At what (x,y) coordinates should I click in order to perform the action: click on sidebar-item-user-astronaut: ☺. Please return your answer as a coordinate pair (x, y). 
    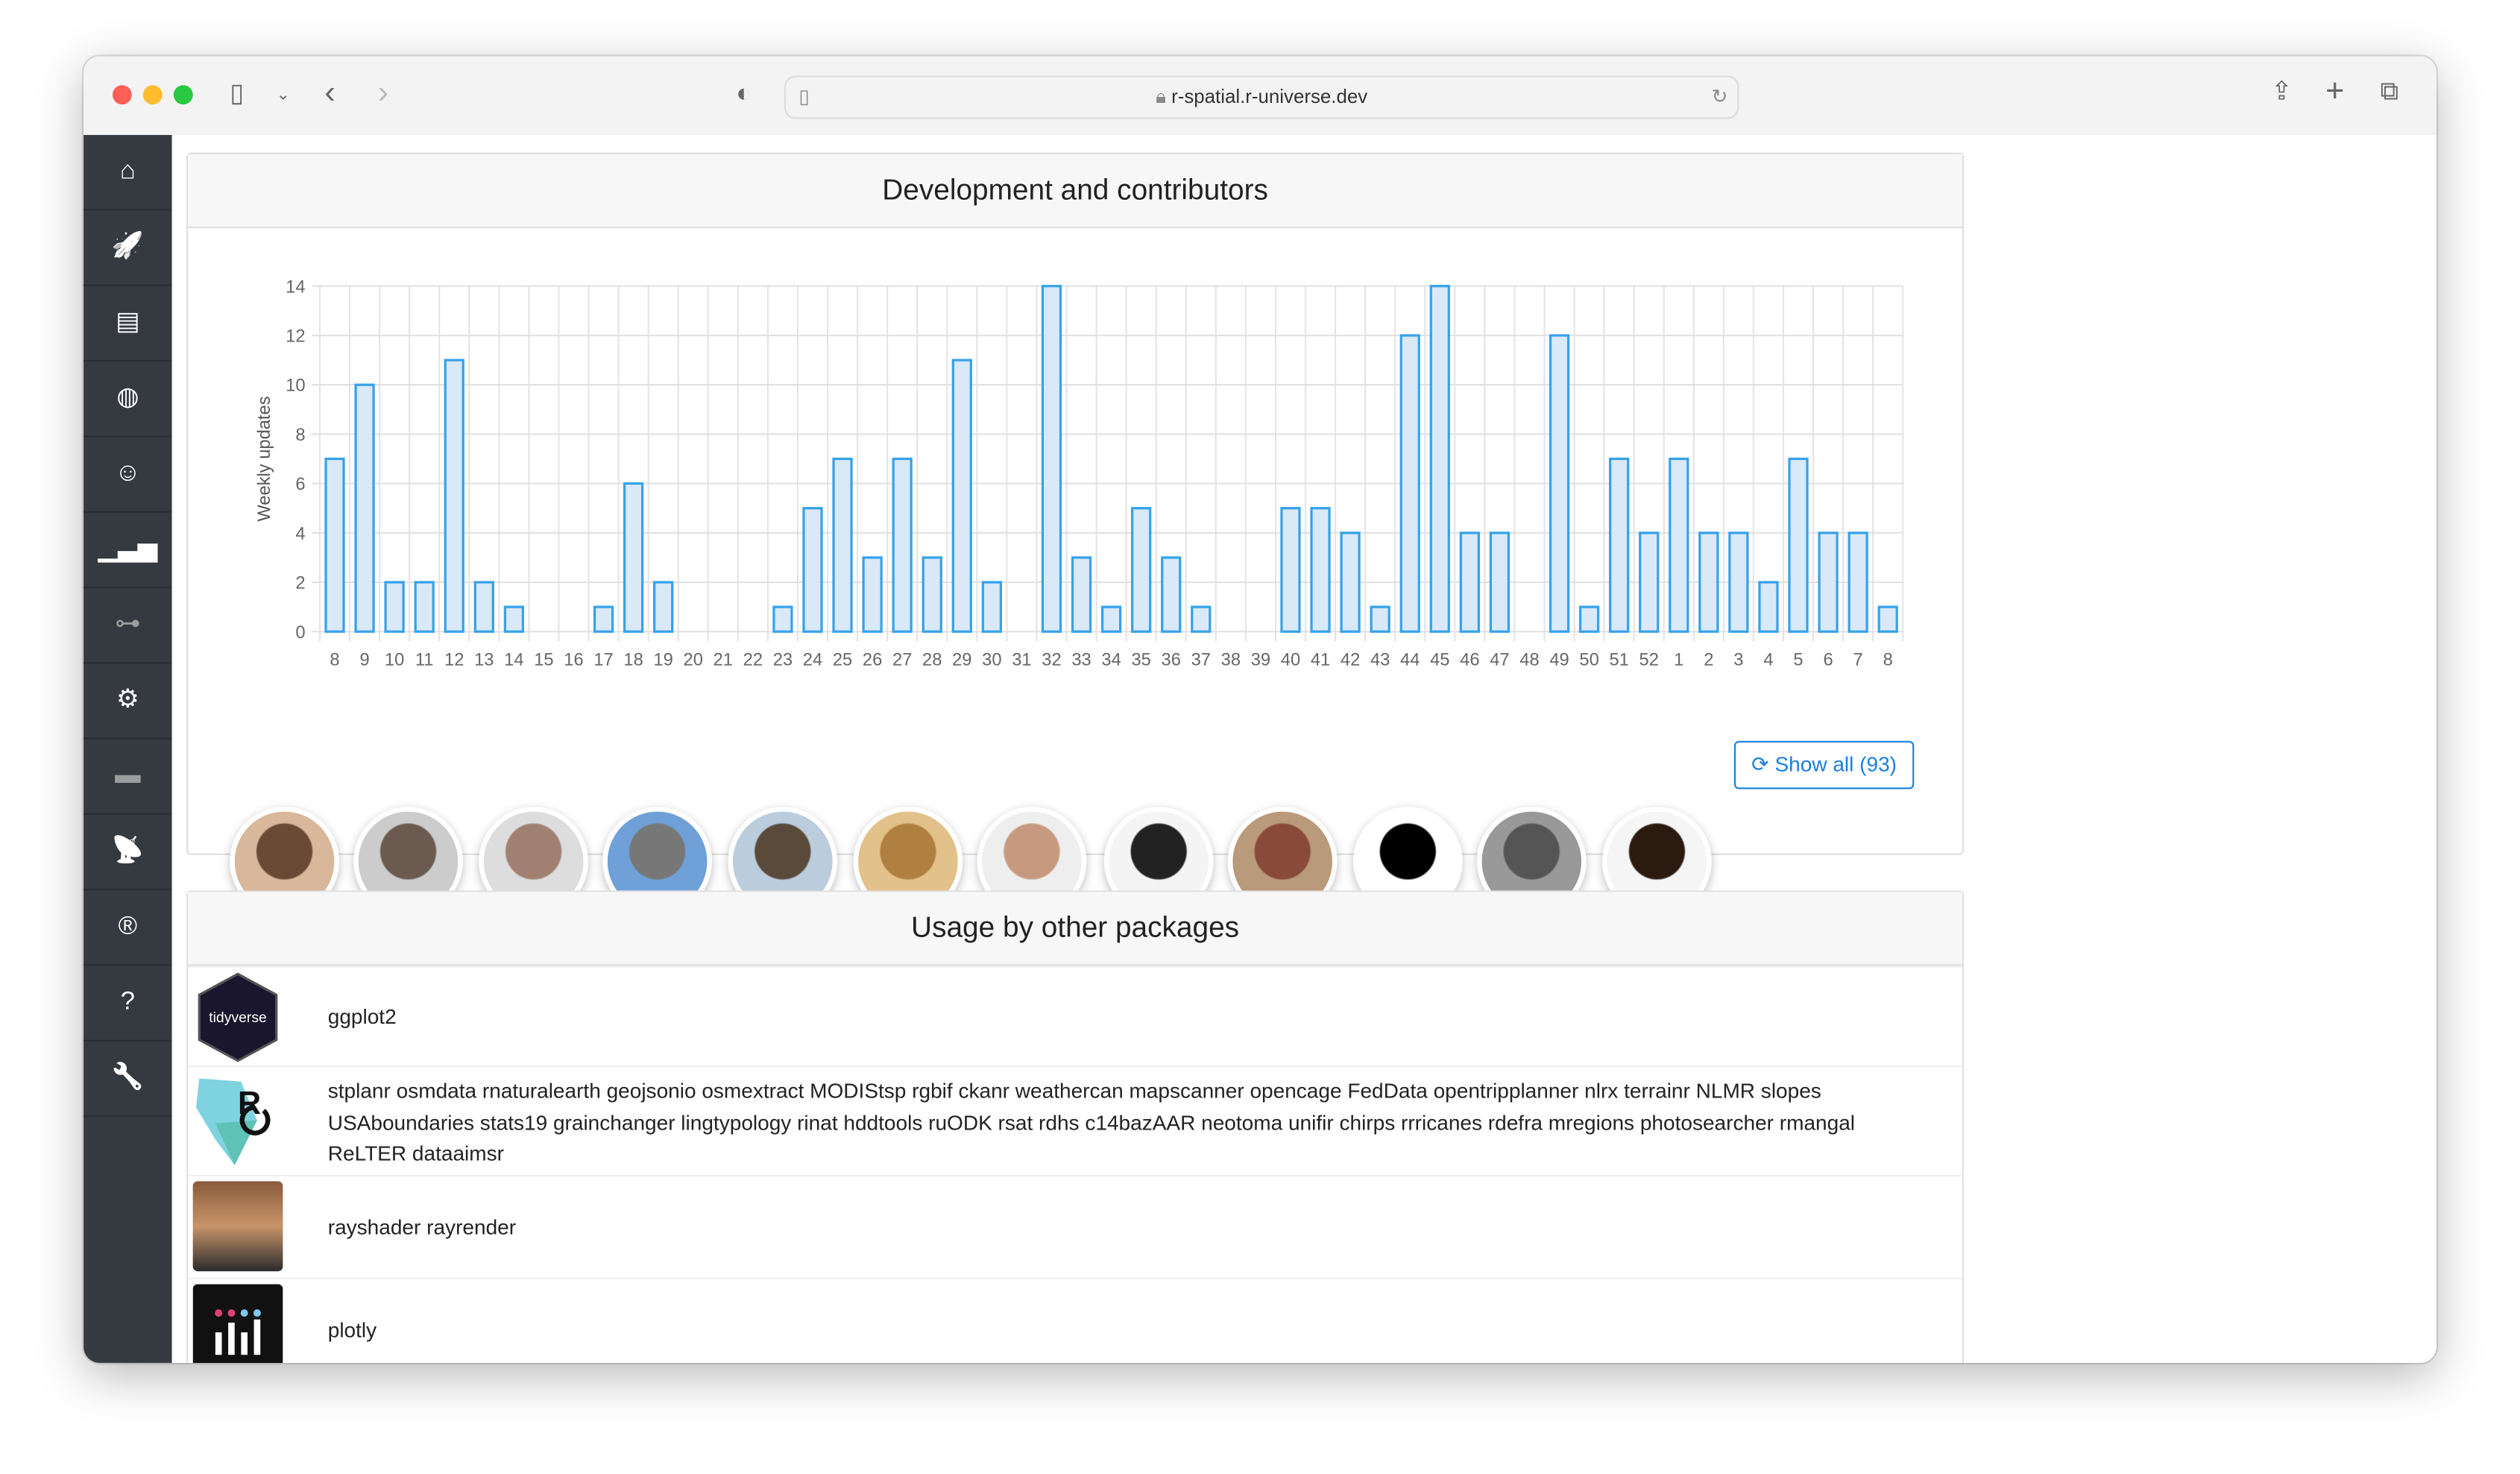
    Looking at the image, I should click on (128, 475).